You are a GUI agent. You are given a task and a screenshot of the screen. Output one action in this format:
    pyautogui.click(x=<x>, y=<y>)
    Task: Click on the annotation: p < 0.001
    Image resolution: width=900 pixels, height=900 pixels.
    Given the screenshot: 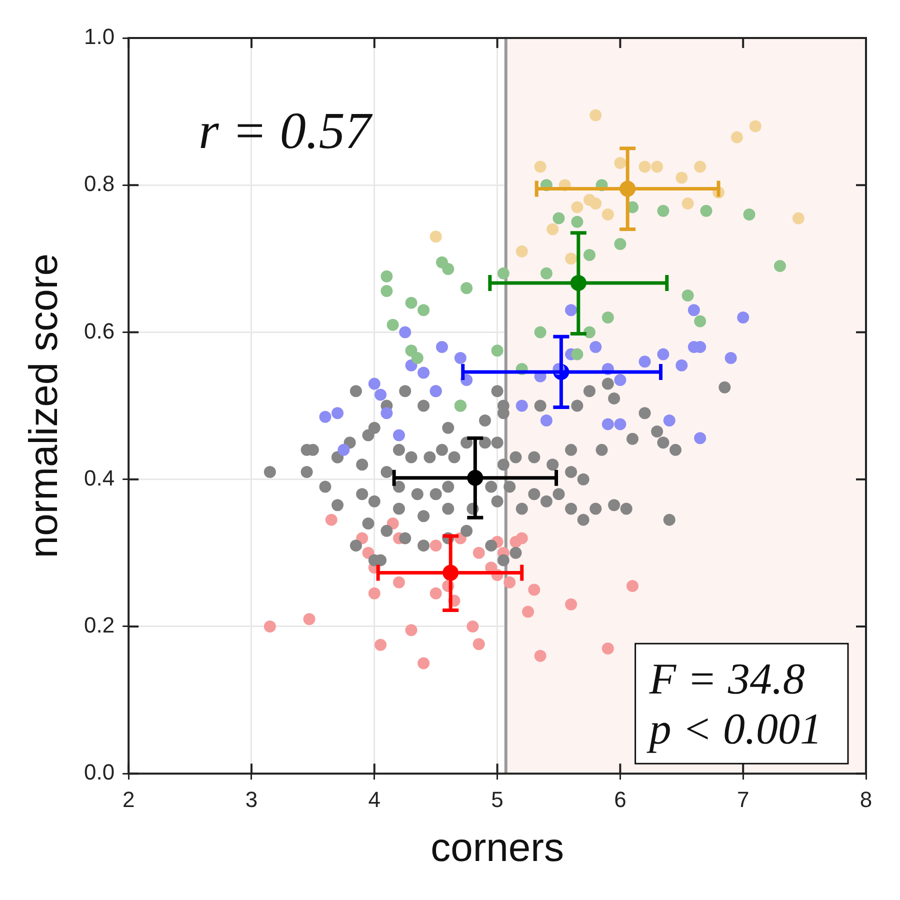 What is the action you would take?
    pyautogui.click(x=734, y=729)
    